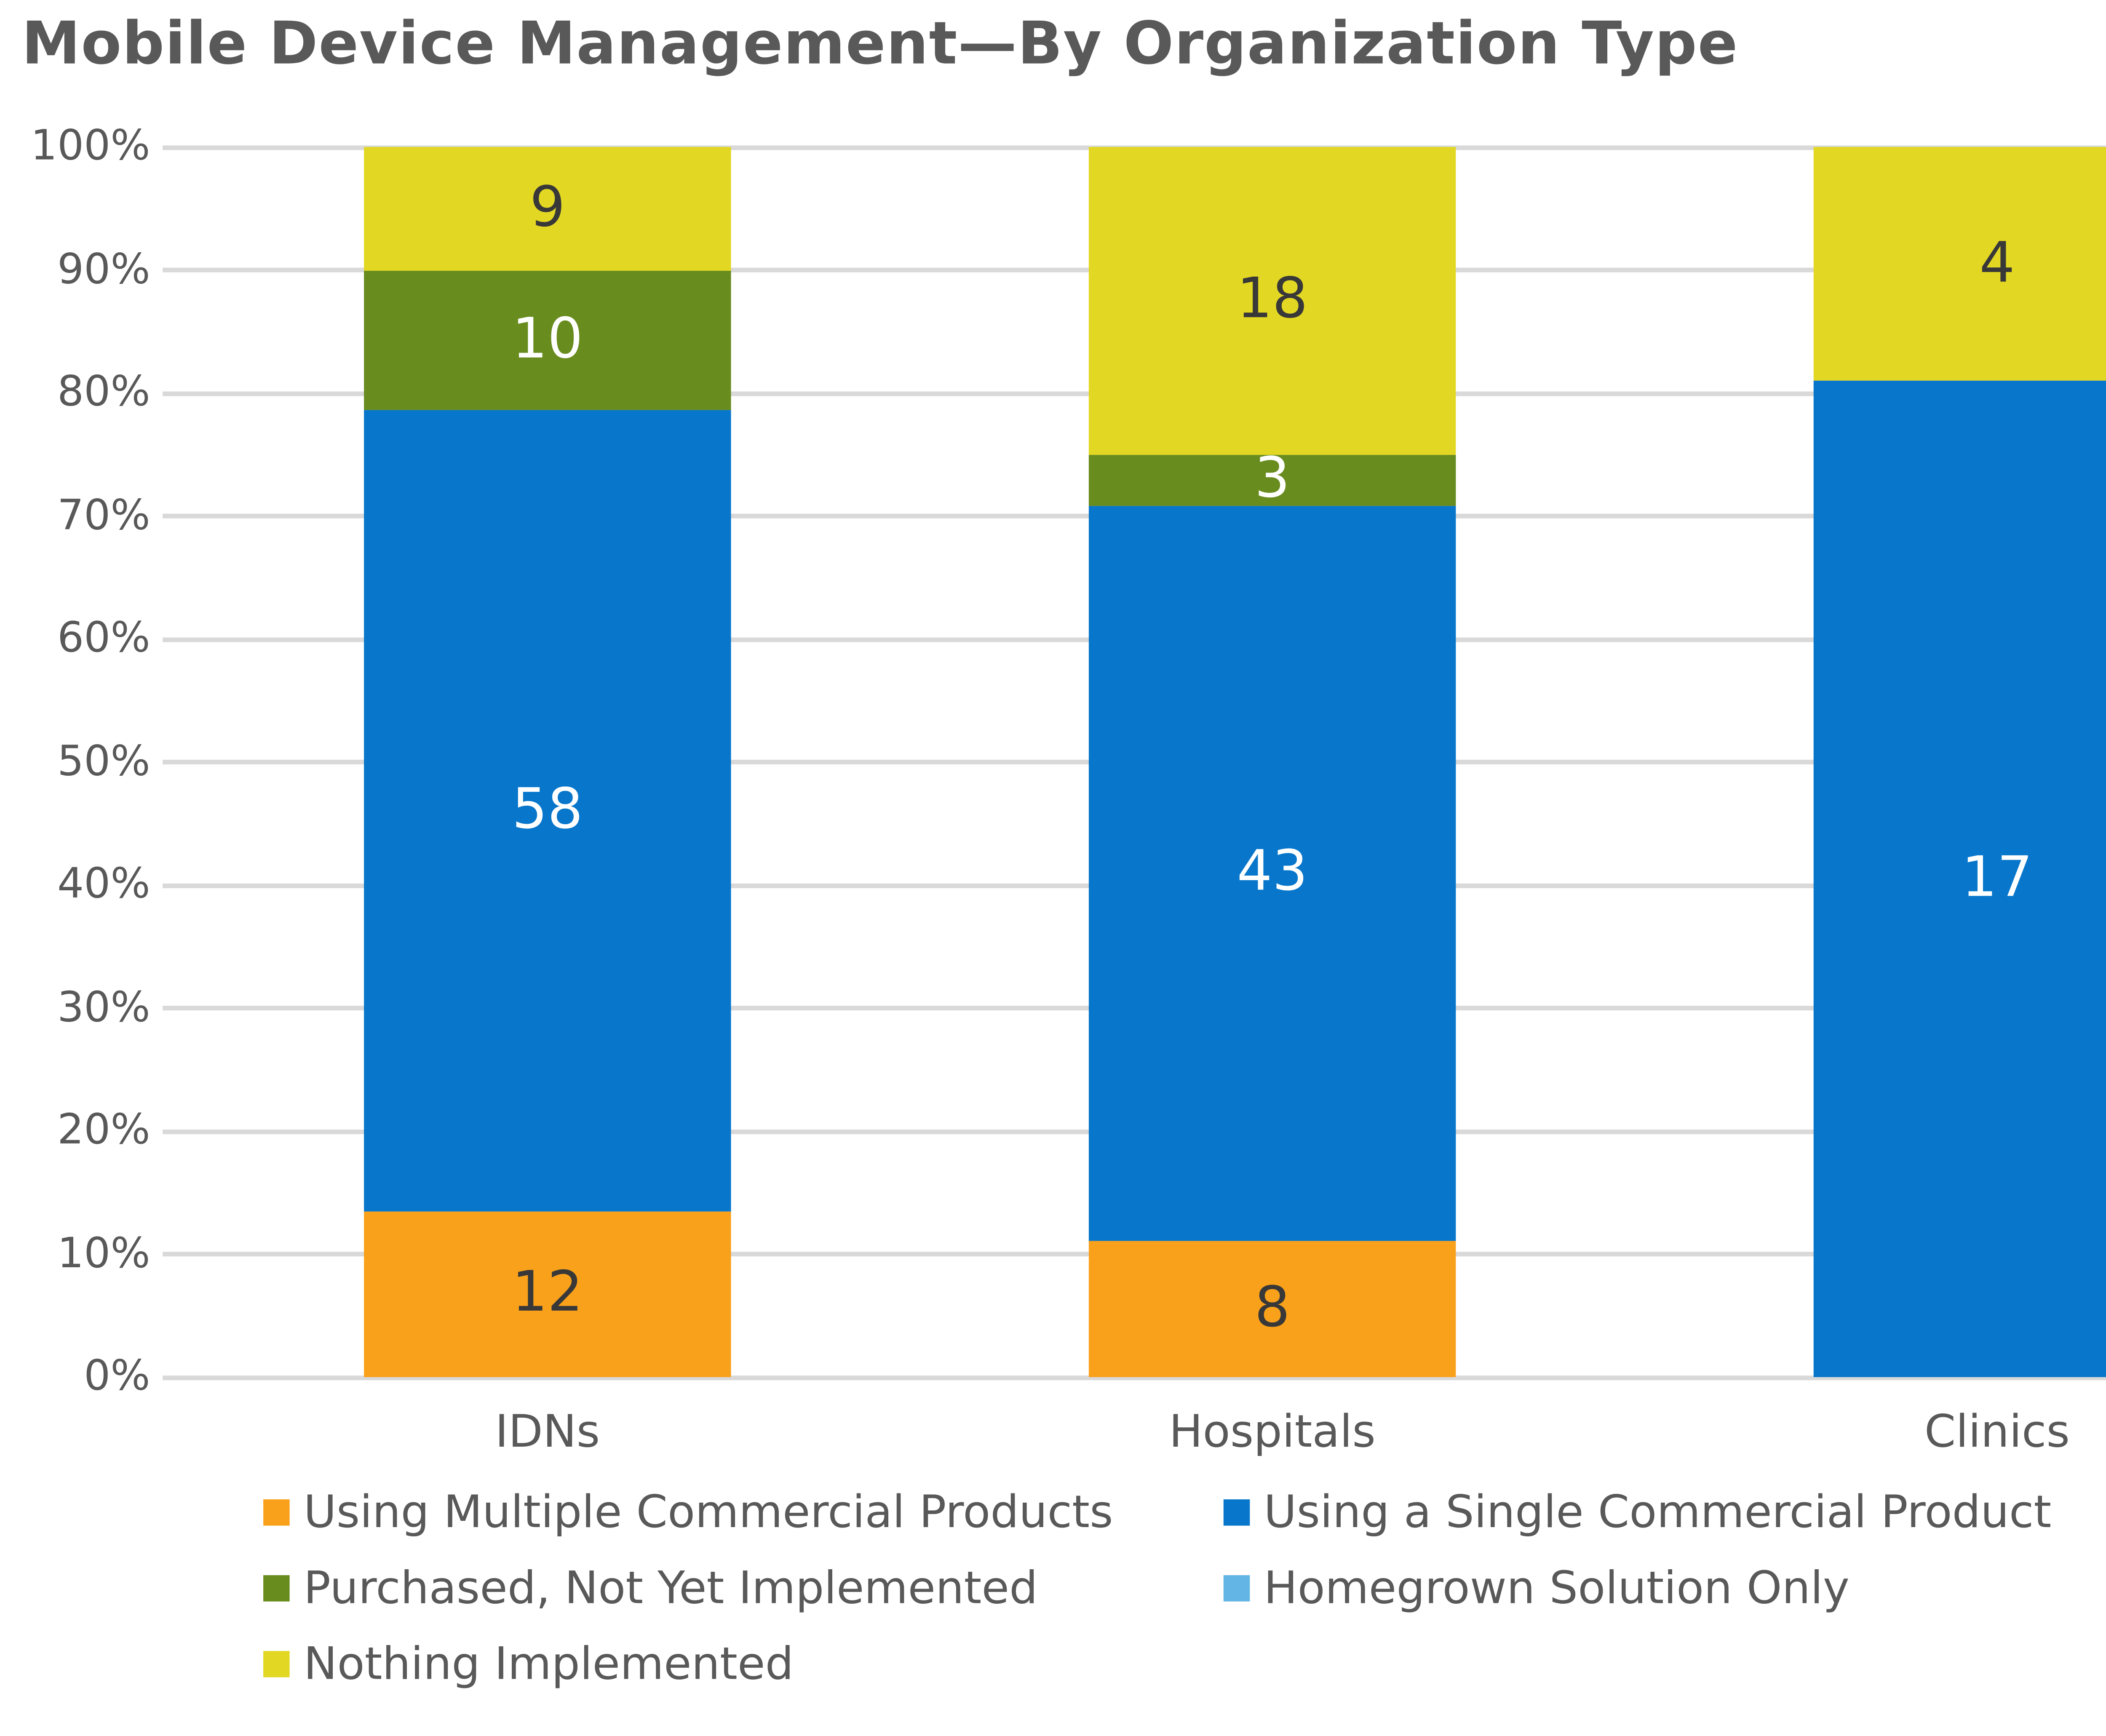 Image resolution: width=2106 pixels, height=1736 pixels. I want to click on bar-segment-label: 43, so click(1272, 872).